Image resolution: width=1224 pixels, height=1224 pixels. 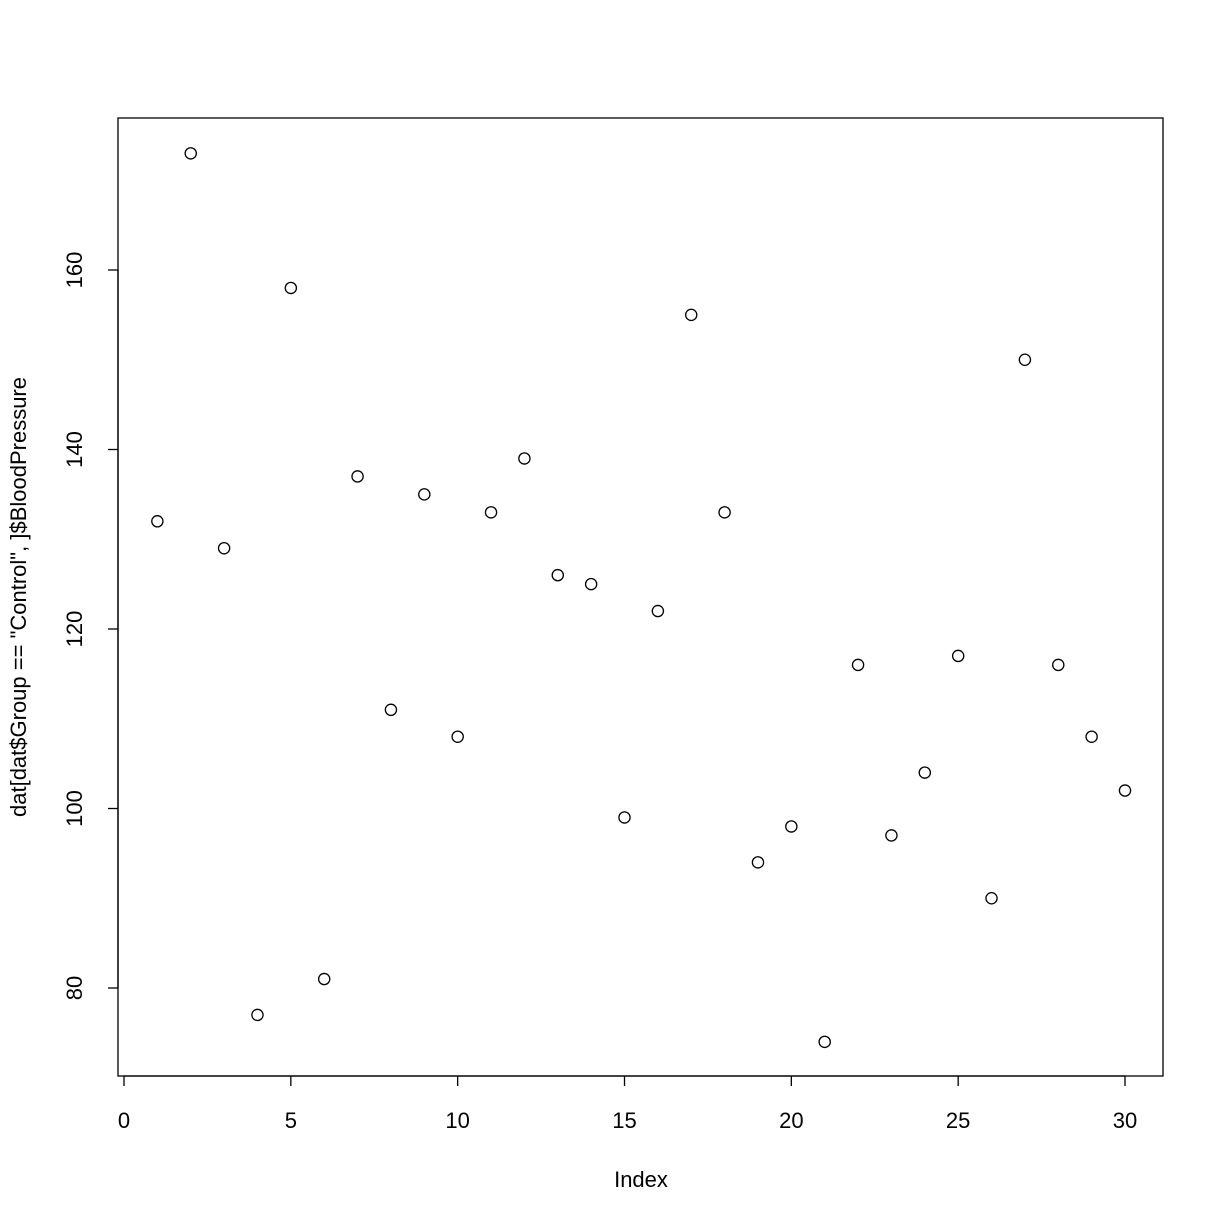 What do you see at coordinates (74, 629) in the screenshot?
I see `y-tick-label: 120` at bounding box center [74, 629].